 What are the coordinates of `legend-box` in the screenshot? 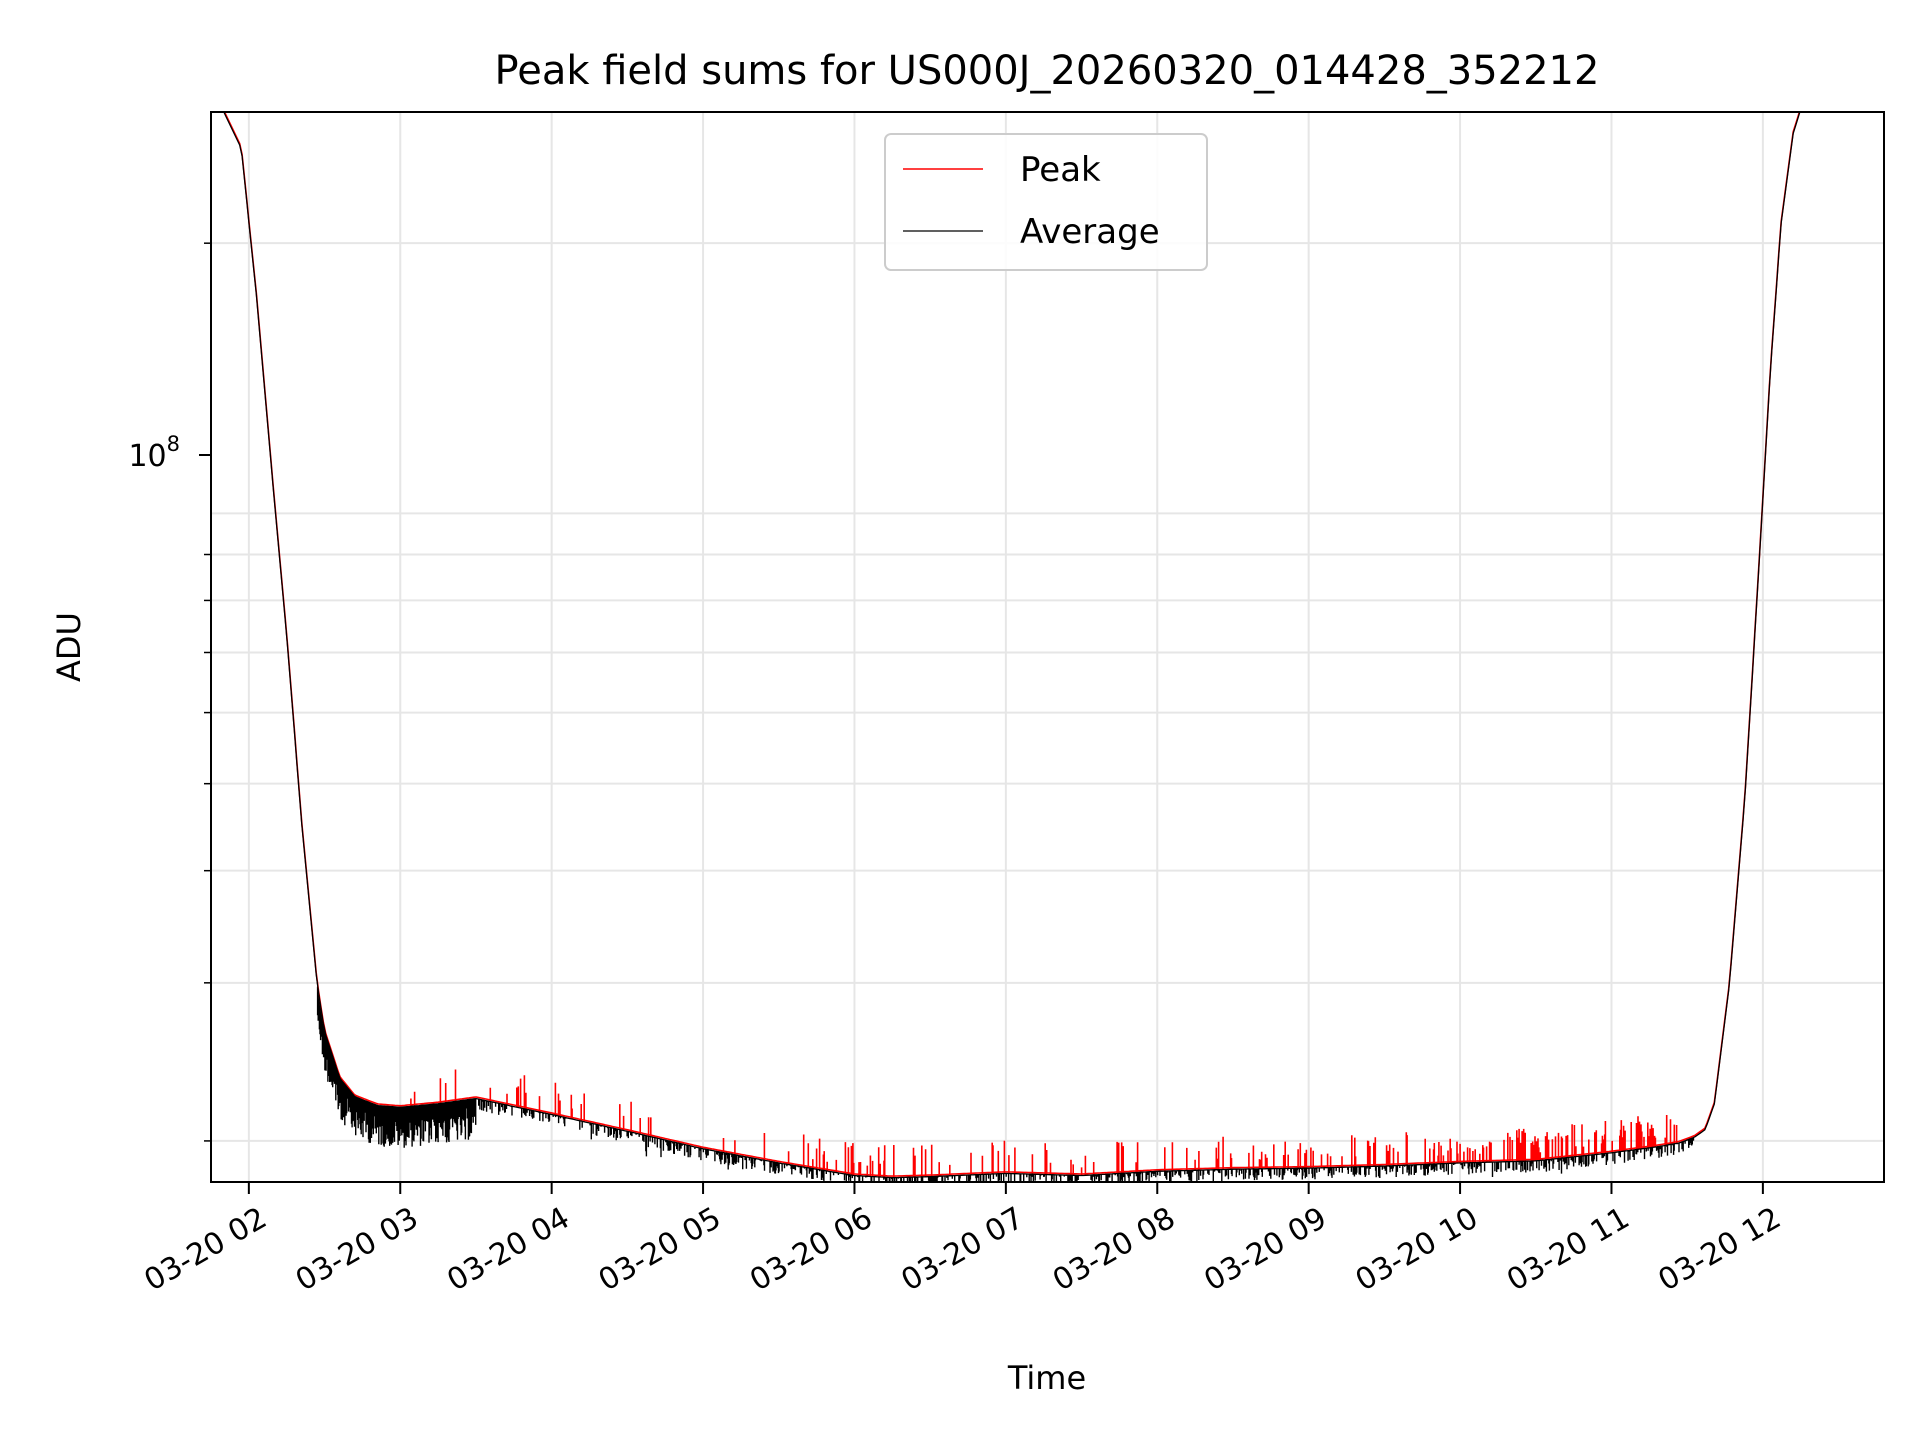 It's located at (1046, 202).